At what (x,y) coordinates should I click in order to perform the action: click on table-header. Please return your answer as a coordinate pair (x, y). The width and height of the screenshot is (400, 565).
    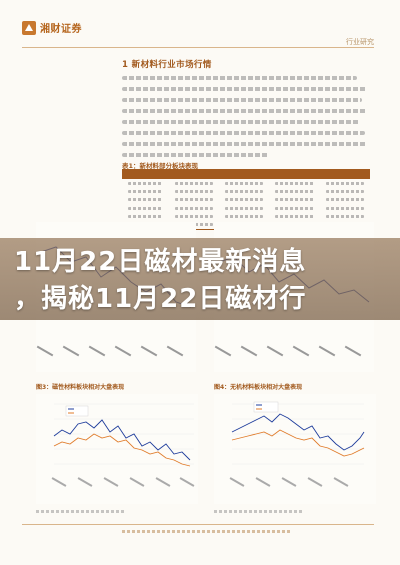
    Looking at the image, I should click on (246, 174).